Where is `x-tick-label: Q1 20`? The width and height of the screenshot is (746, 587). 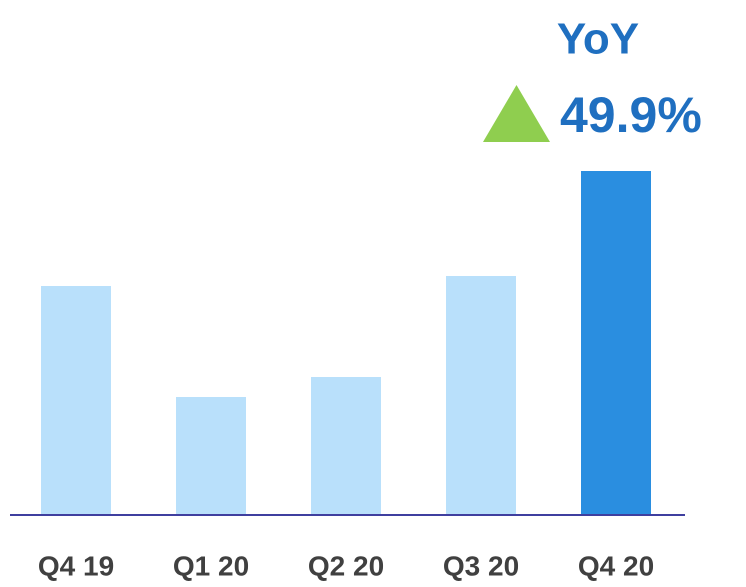 x-tick-label: Q1 20 is located at coordinates (211, 565).